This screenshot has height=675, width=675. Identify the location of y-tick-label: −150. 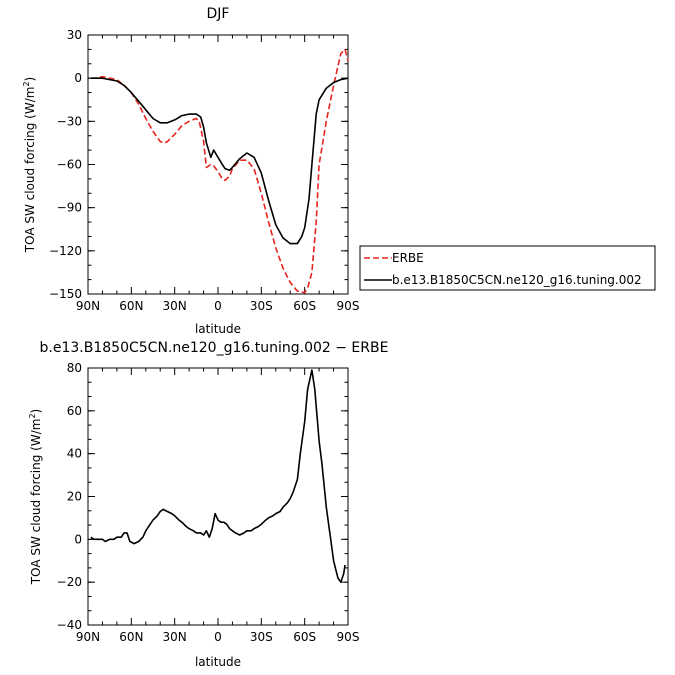
(65, 294).